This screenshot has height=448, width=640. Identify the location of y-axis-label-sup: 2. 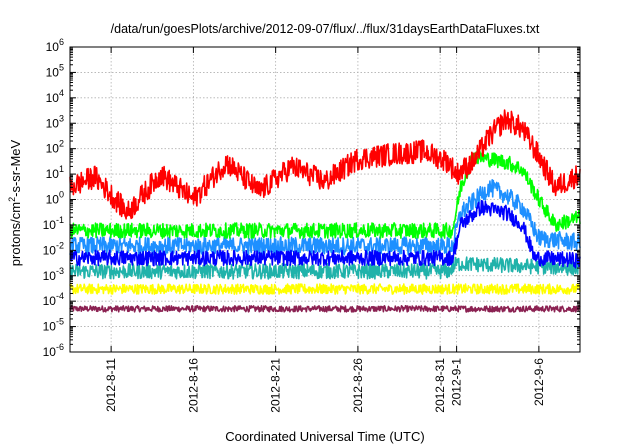
(12, 199).